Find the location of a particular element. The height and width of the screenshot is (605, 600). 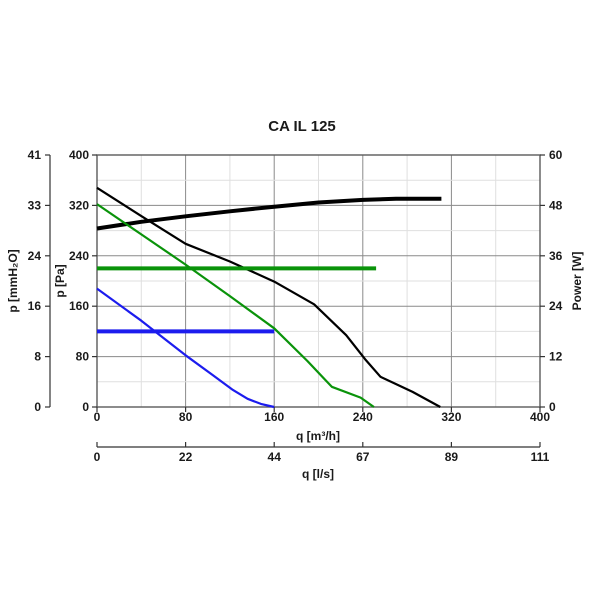

m3h-tick-label: 240 is located at coordinates (363, 417).